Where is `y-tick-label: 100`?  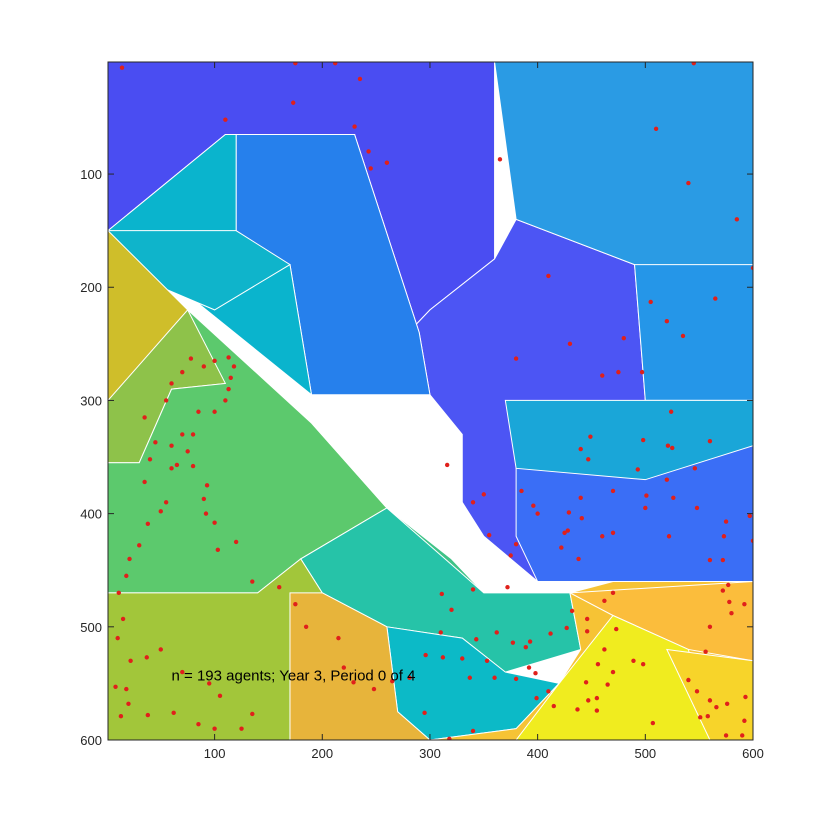
y-tick-label: 100 is located at coordinates (91, 174).